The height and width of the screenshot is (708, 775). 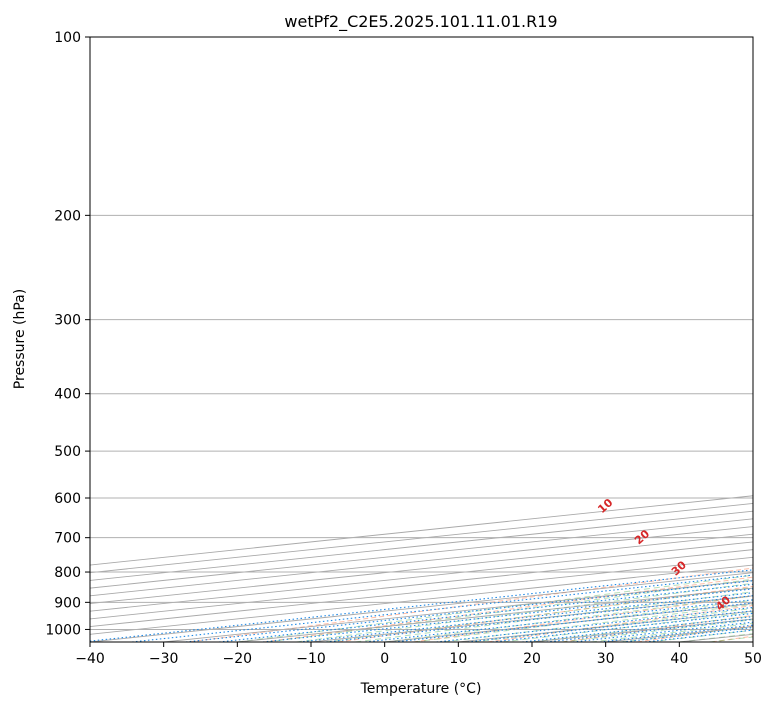 I want to click on y-tick-label: 600, so click(x=67, y=499).